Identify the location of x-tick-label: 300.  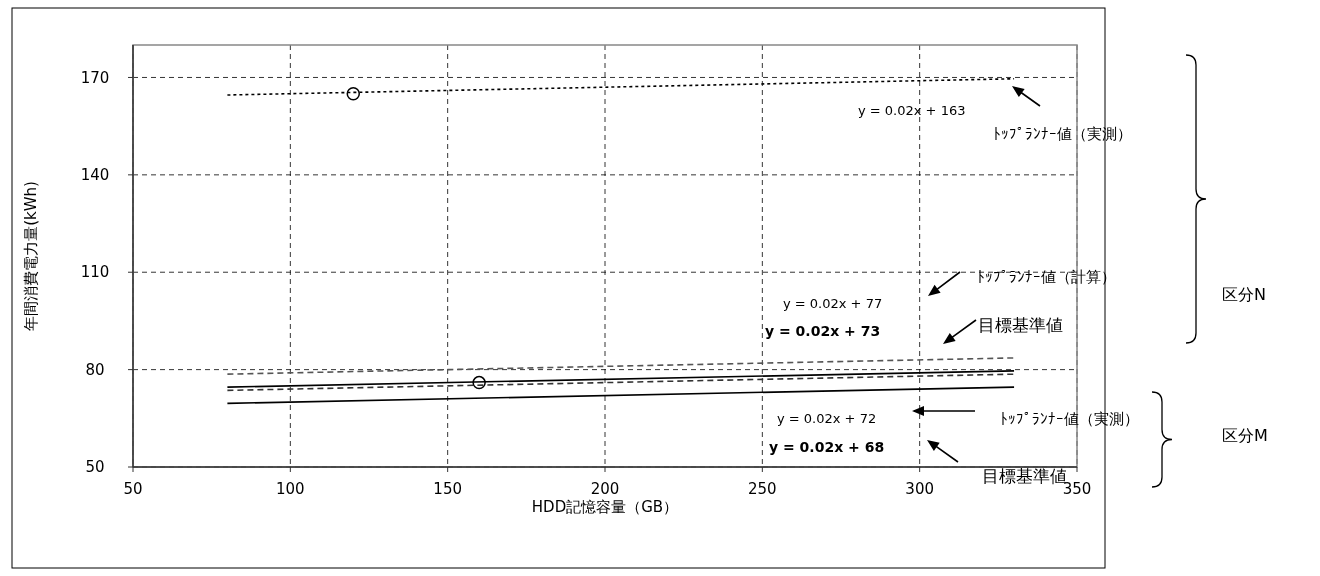
(919, 489).